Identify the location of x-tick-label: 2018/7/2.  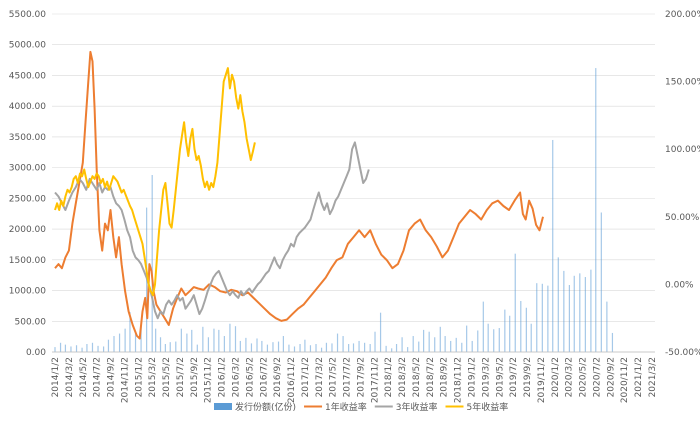
(431, 377).